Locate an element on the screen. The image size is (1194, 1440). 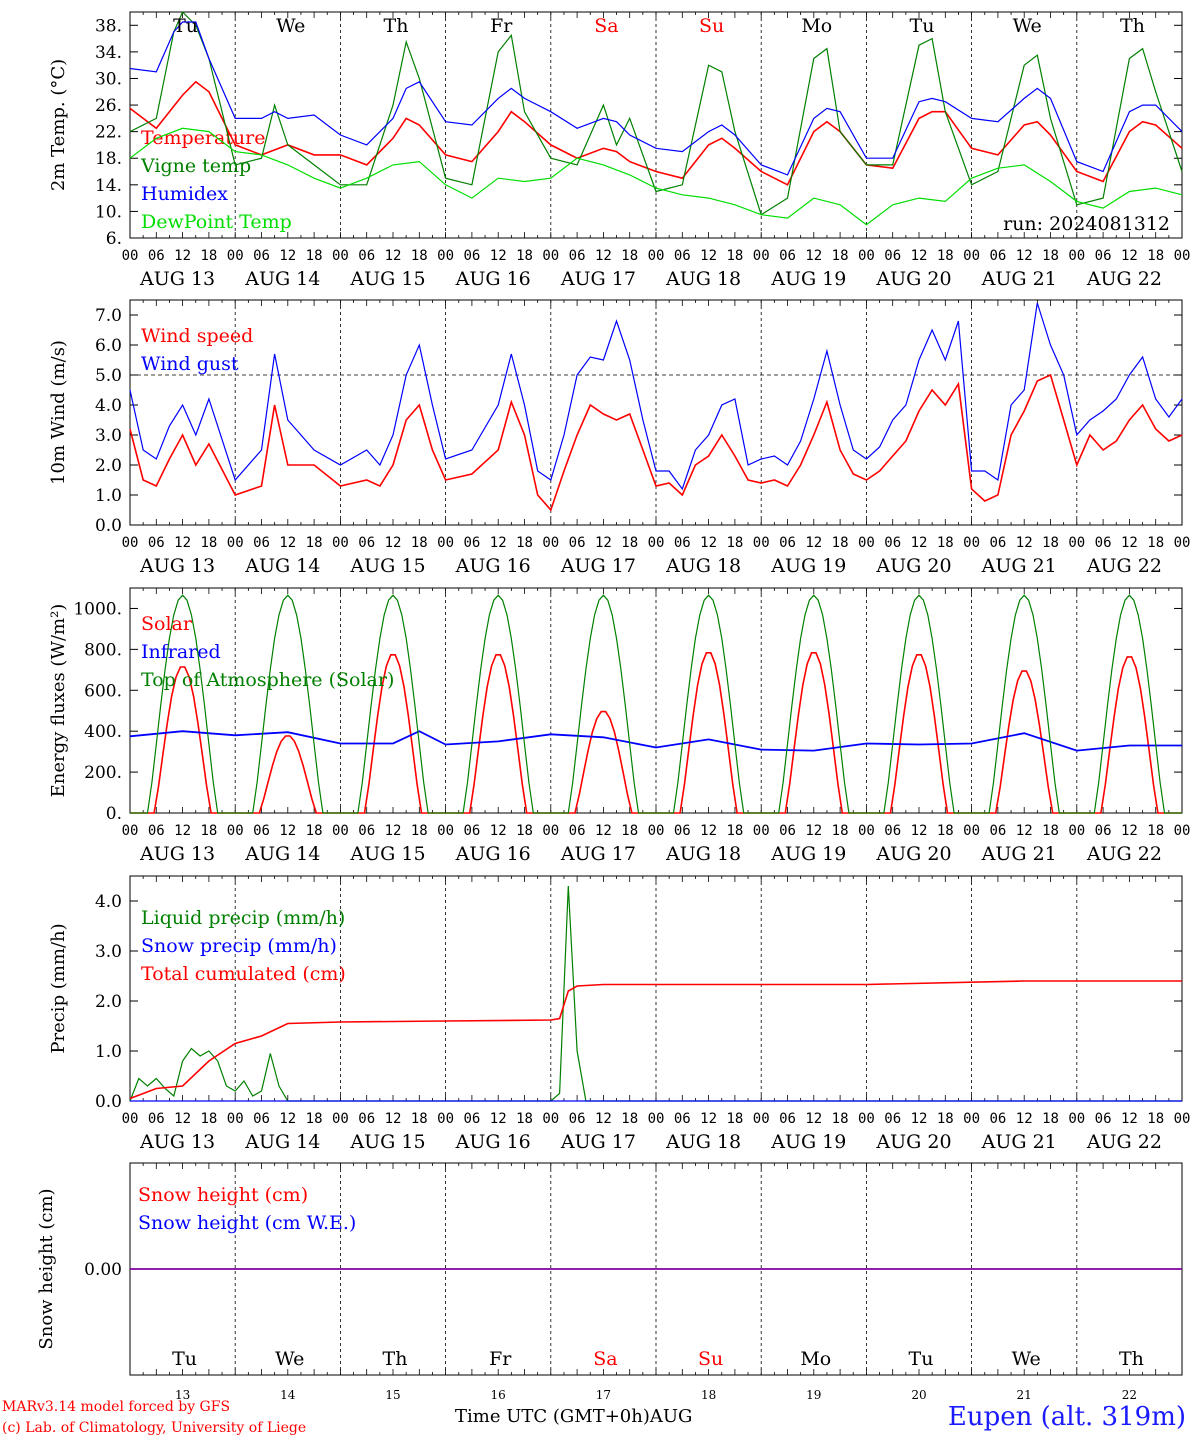
model-credit: MARv3.14 model forced by GFS is located at coordinates (116, 1407).